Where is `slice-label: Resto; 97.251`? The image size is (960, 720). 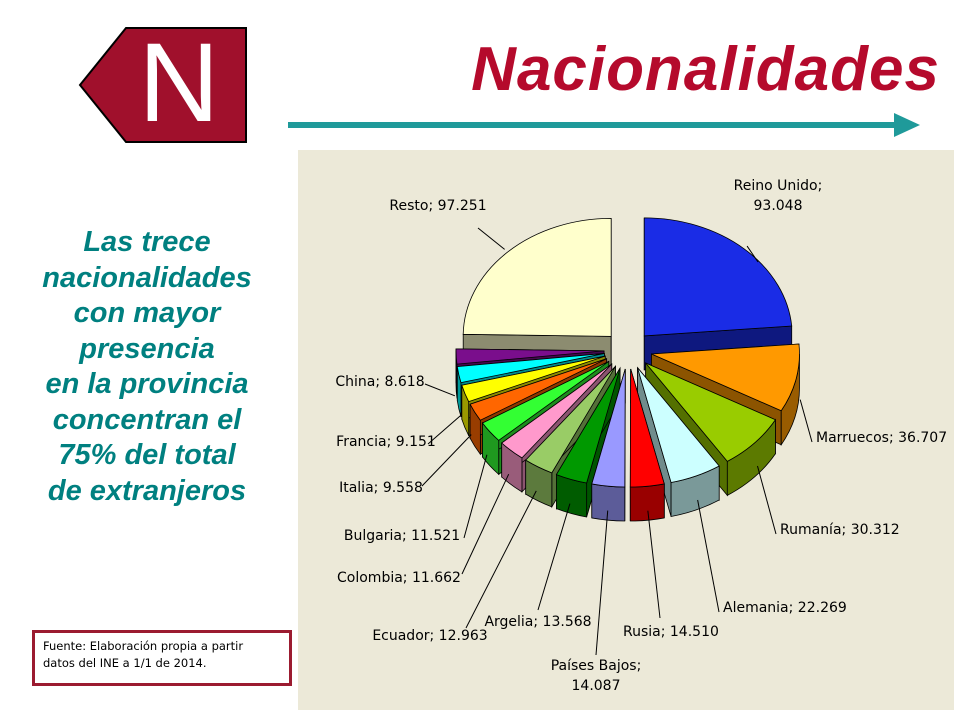
slice-label: Resto; 97.251 is located at coordinates (437, 206).